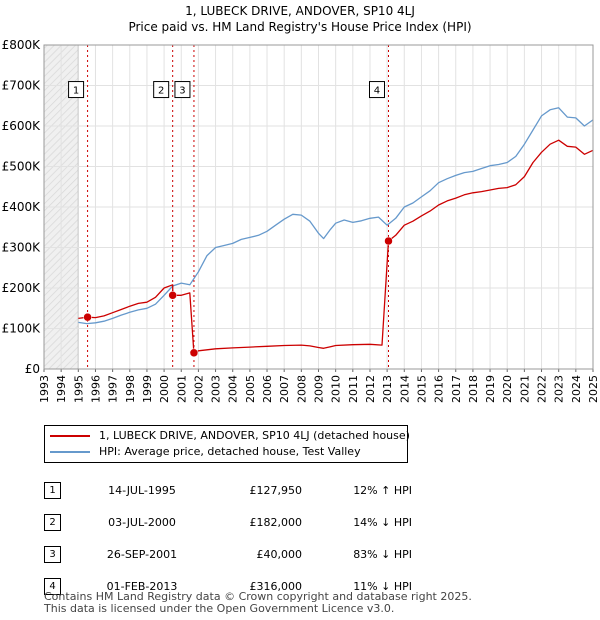  I want to click on sale-number-badge: 4, so click(52, 586).